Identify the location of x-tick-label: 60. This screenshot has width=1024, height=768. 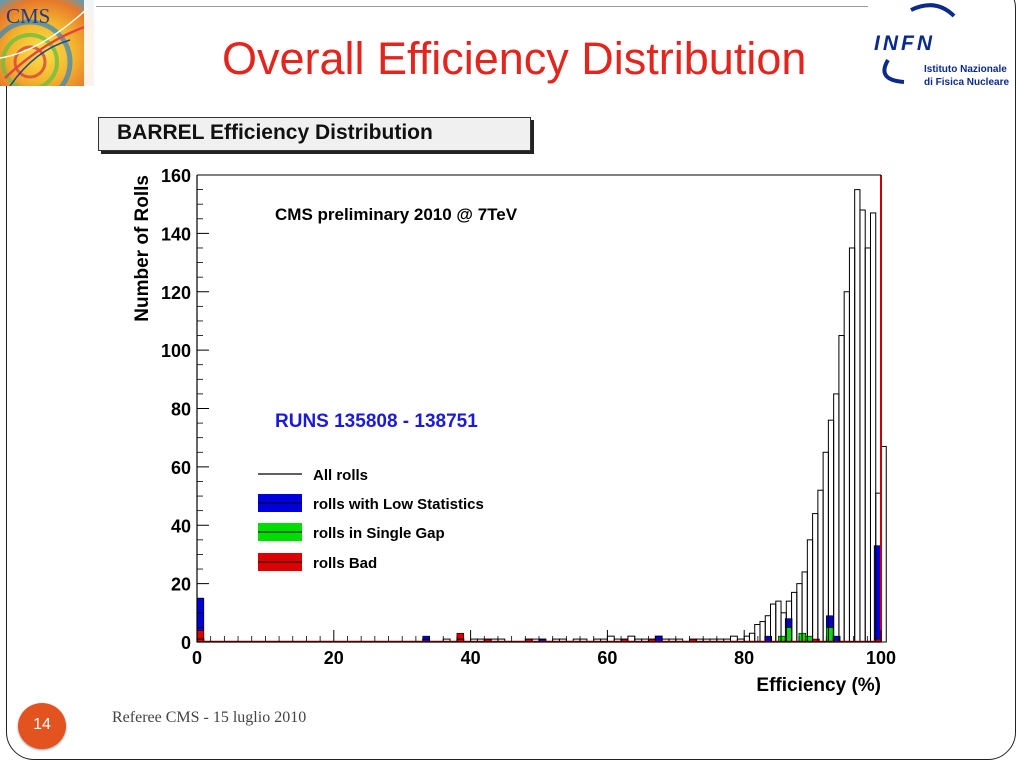
(607, 658).